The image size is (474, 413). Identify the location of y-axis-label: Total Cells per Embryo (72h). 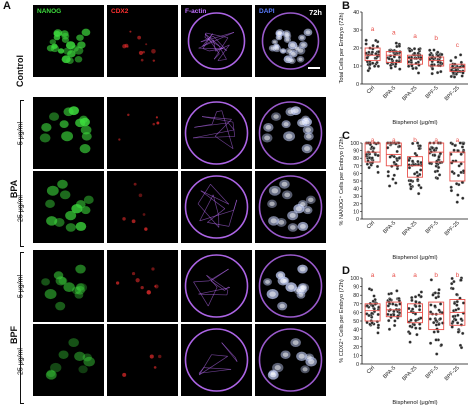
(342, 47).